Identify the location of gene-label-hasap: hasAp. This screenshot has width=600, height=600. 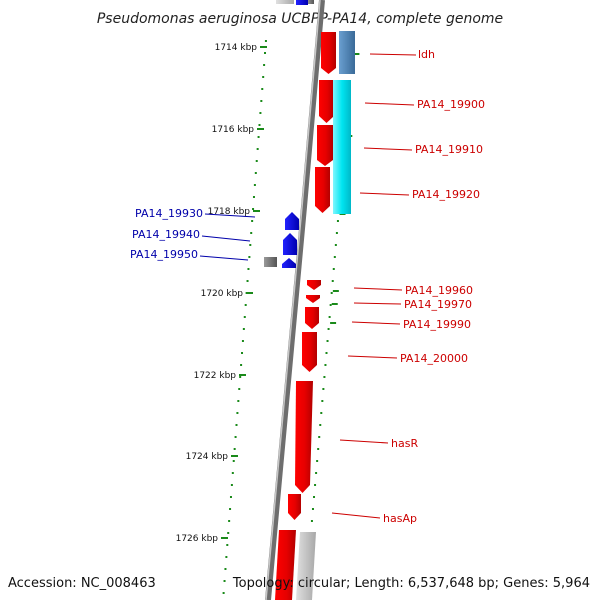
(400, 518).